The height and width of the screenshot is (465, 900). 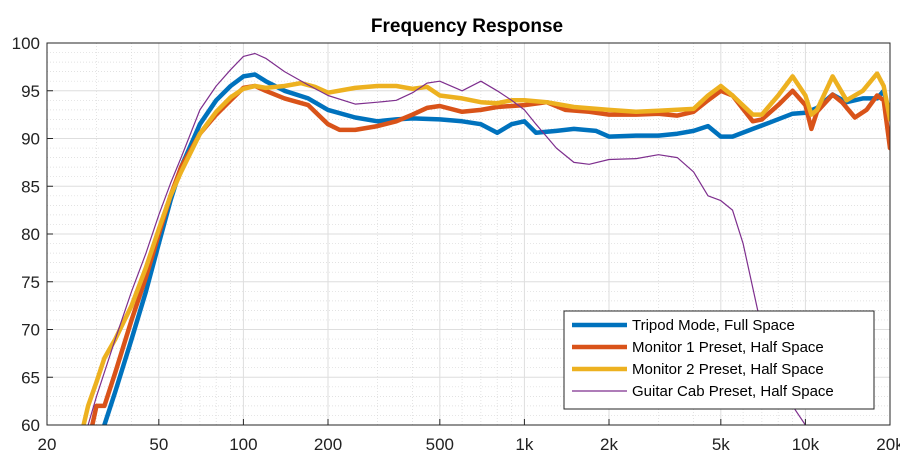 What do you see at coordinates (158, 444) in the screenshot?
I see `x-tick-label: 50` at bounding box center [158, 444].